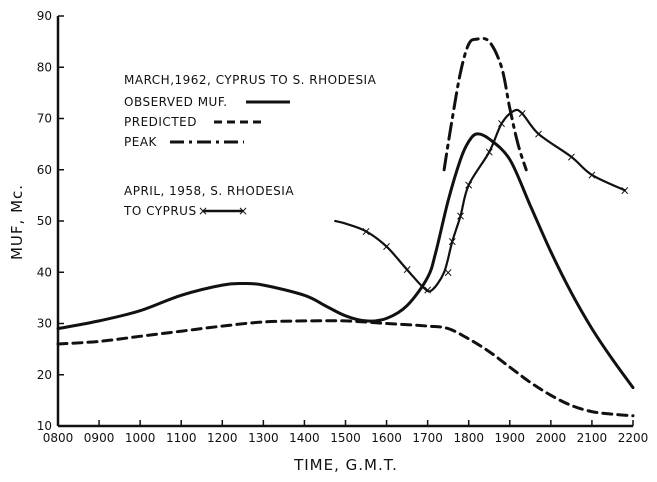 This screenshot has width=657, height=482. I want to click on legend-peak-label: PEAK, so click(141, 142).